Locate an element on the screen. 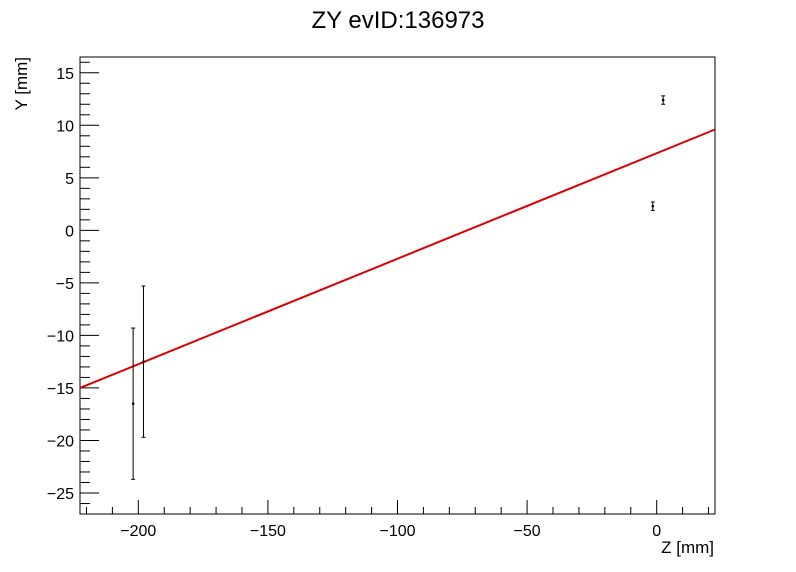  chart-title: ZY evID:136973 is located at coordinates (397, 20).